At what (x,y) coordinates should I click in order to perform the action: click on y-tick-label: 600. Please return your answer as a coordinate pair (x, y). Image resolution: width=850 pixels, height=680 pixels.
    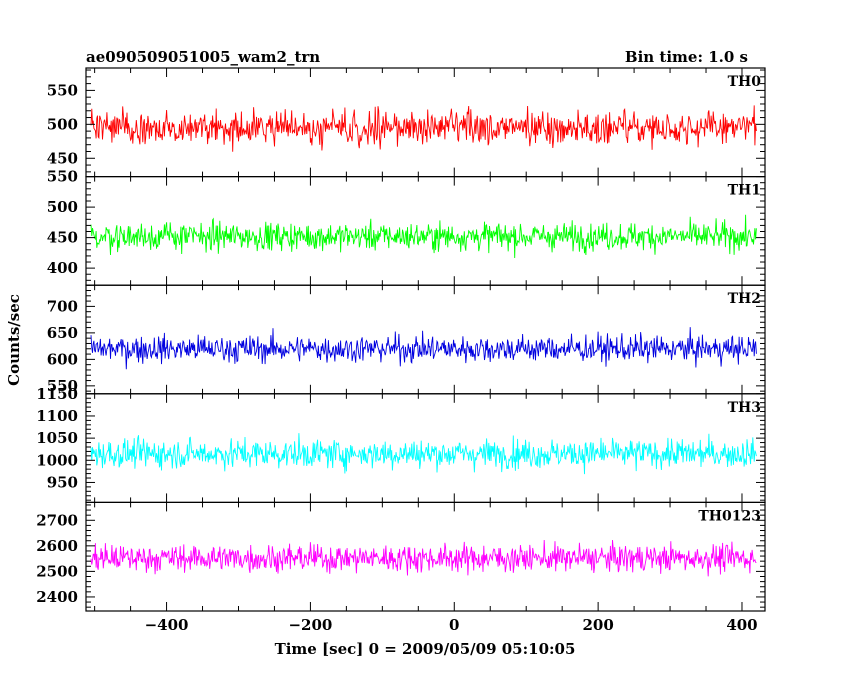
    Looking at the image, I should click on (62, 359).